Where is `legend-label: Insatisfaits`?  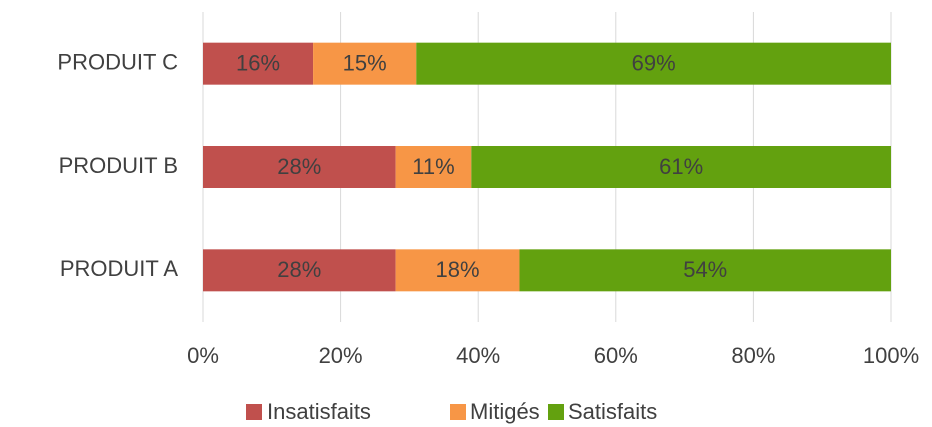
legend-label: Insatisfaits is located at coordinates (319, 411).